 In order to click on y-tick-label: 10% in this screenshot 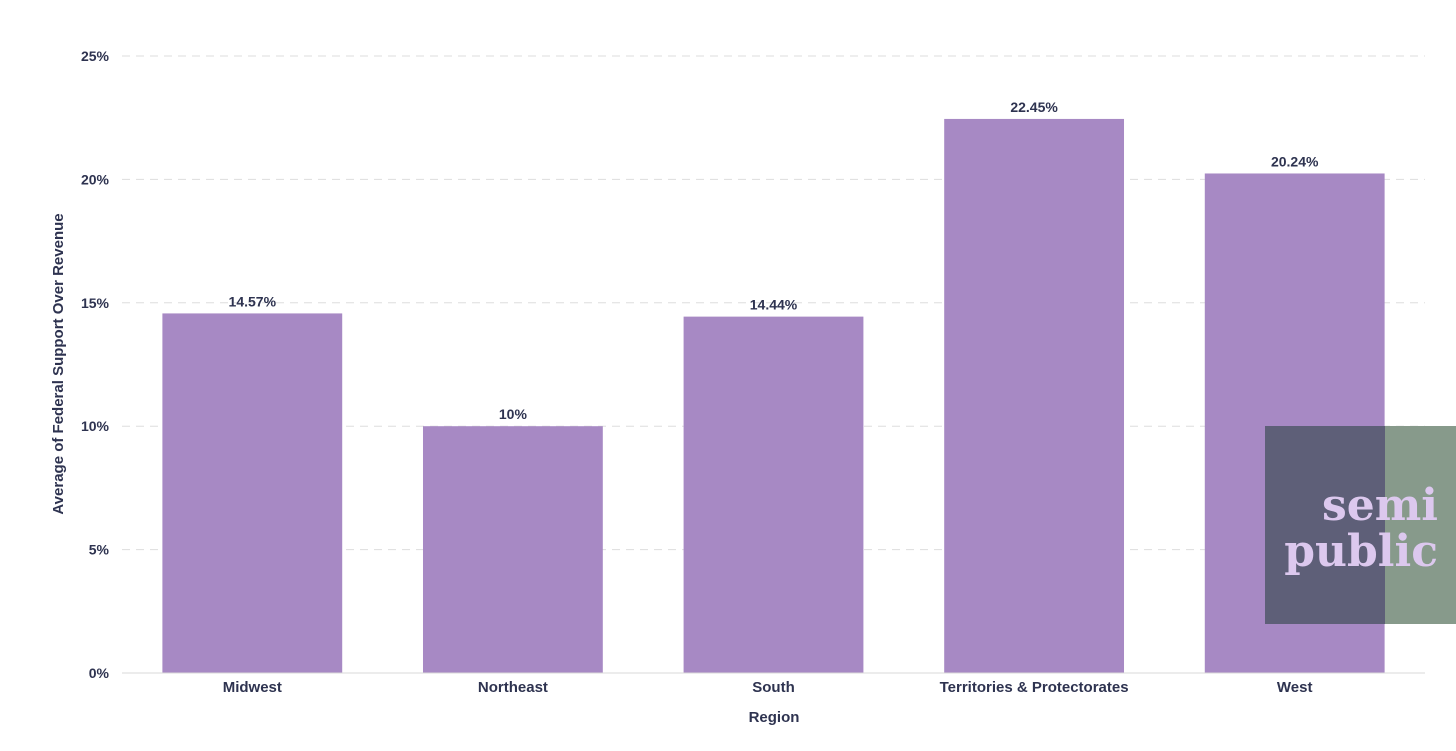, I will do `click(95, 426)`.